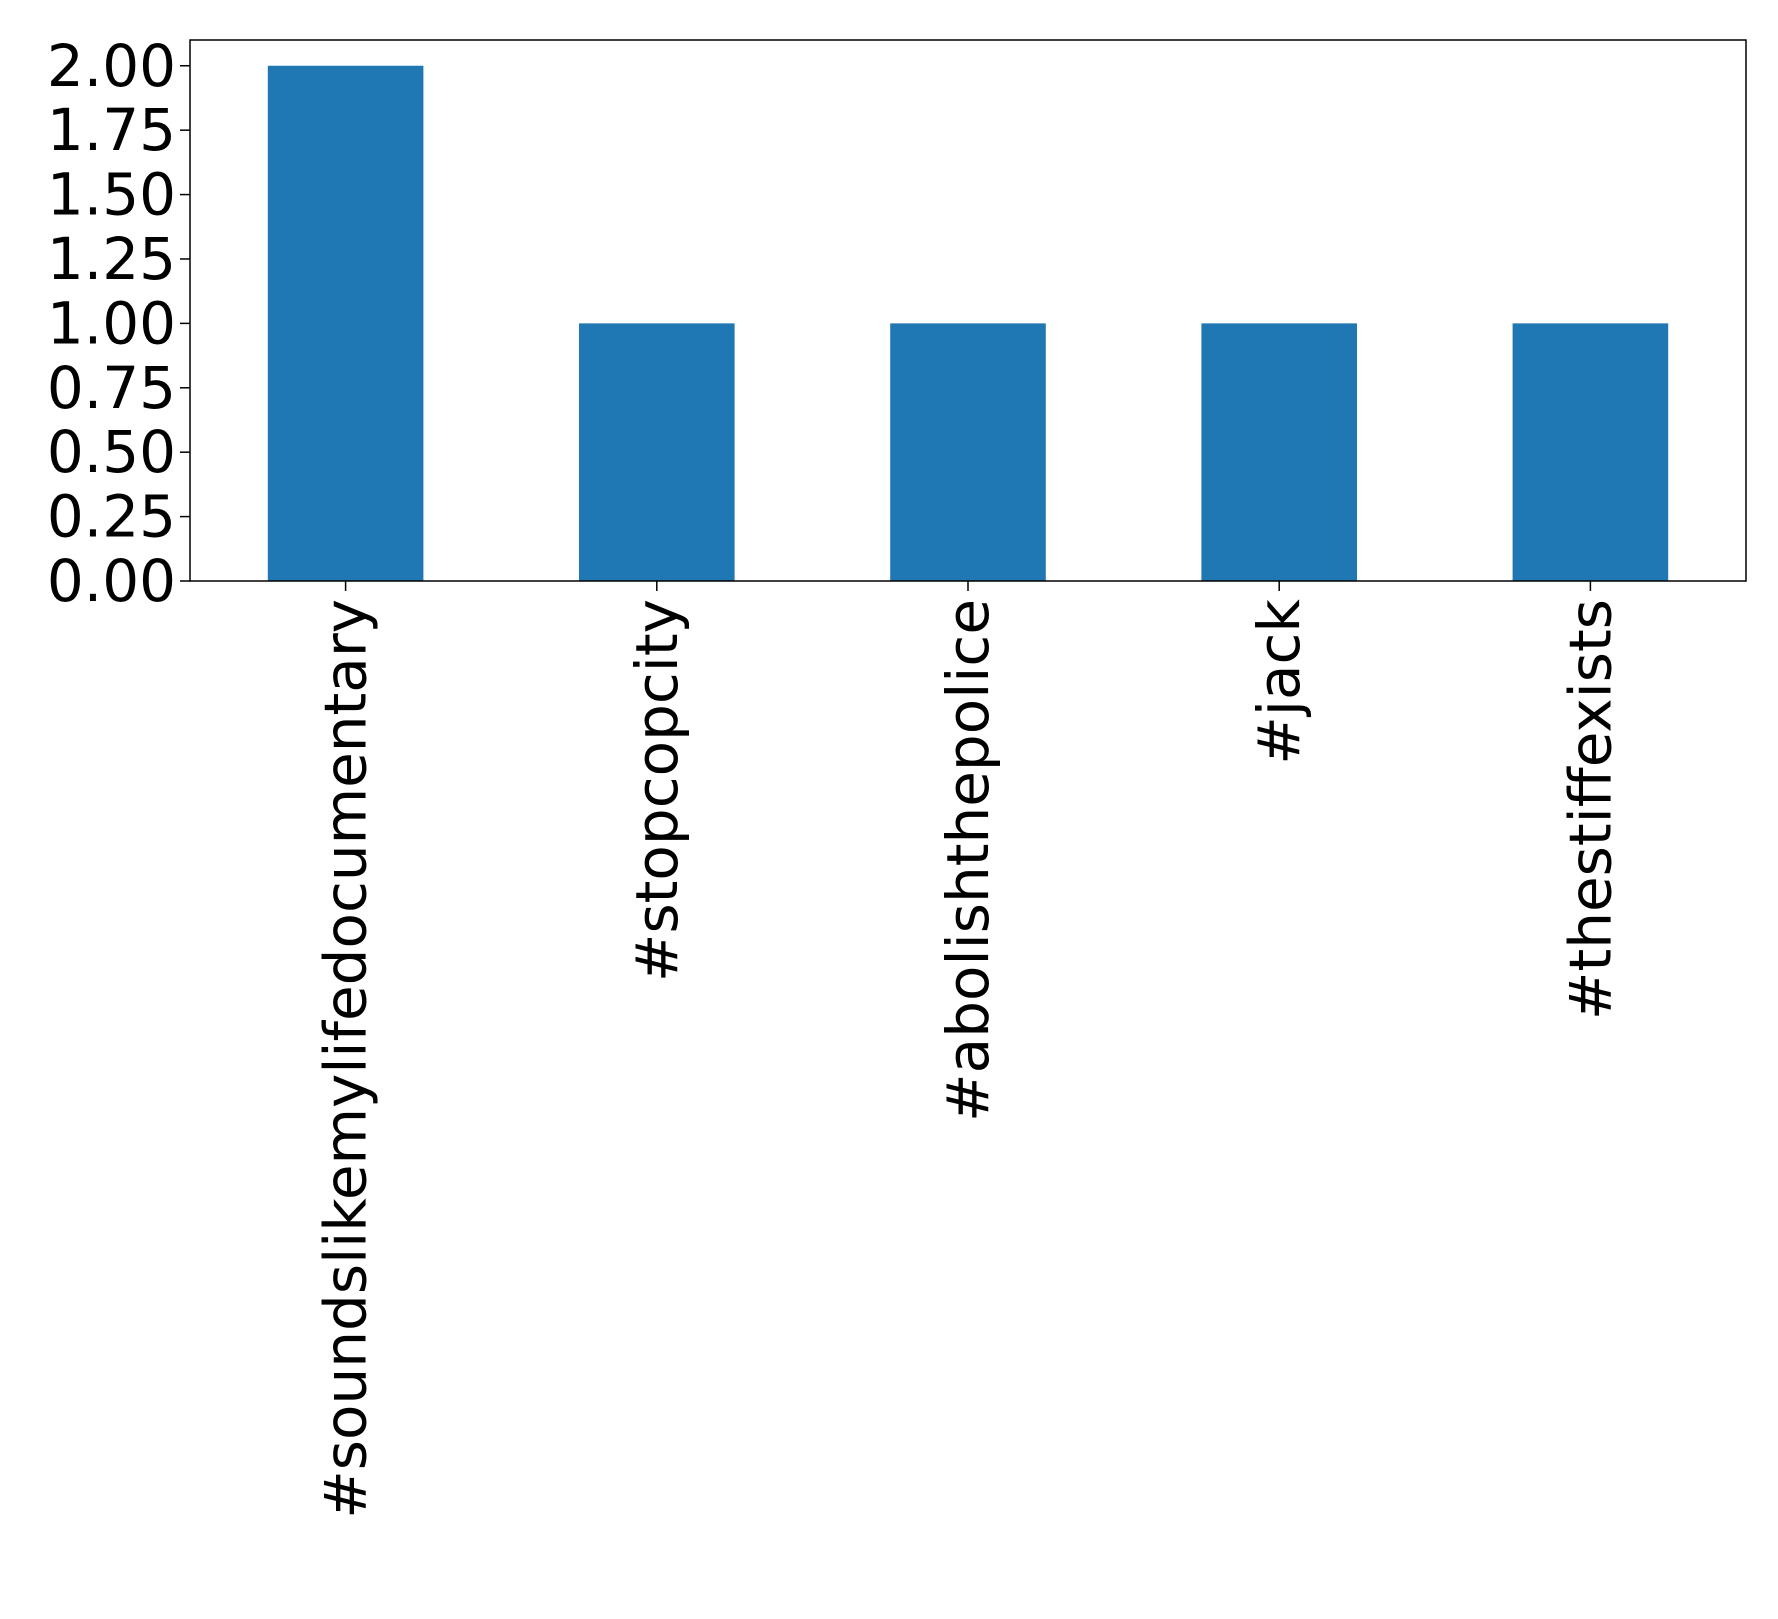 The width and height of the screenshot is (1778, 1619). I want to click on bar-jack, so click(1279, 452).